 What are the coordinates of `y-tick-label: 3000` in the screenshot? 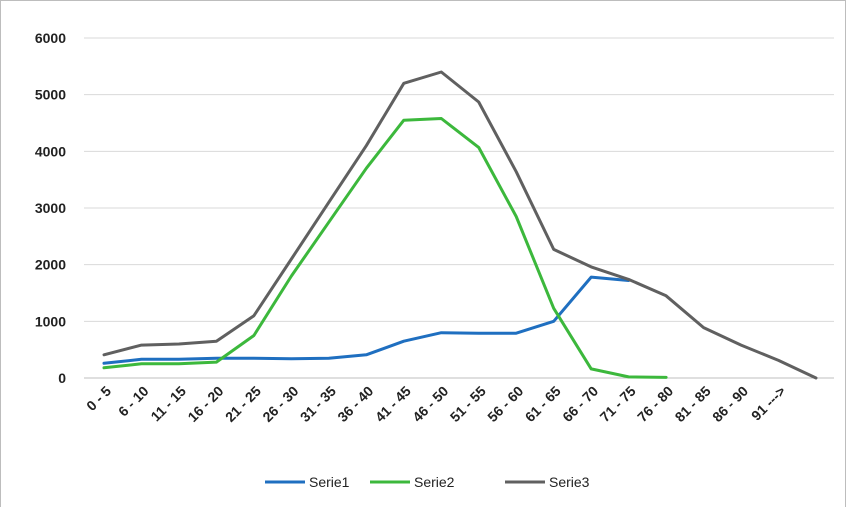 It's located at (50, 208).